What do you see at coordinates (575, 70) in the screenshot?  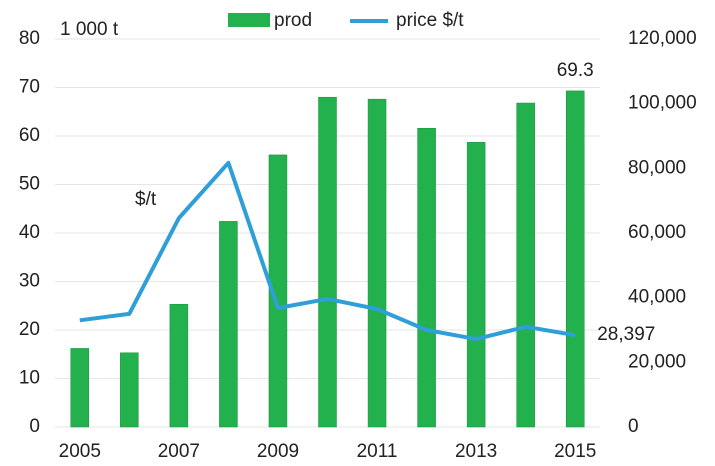 I see `data-label: 69.3` at bounding box center [575, 70].